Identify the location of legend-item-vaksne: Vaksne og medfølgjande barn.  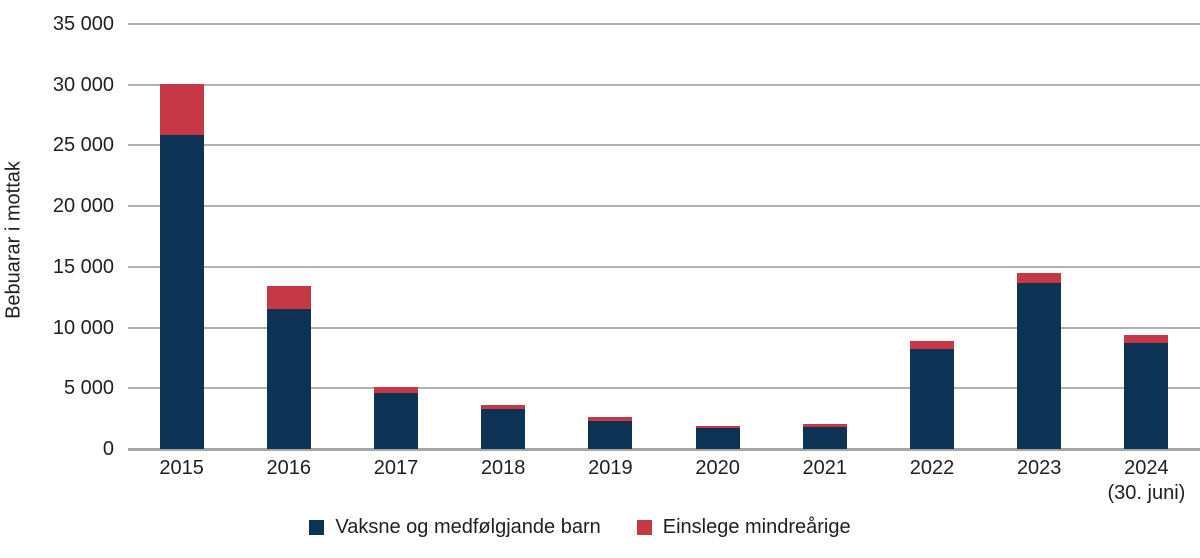
(455, 527).